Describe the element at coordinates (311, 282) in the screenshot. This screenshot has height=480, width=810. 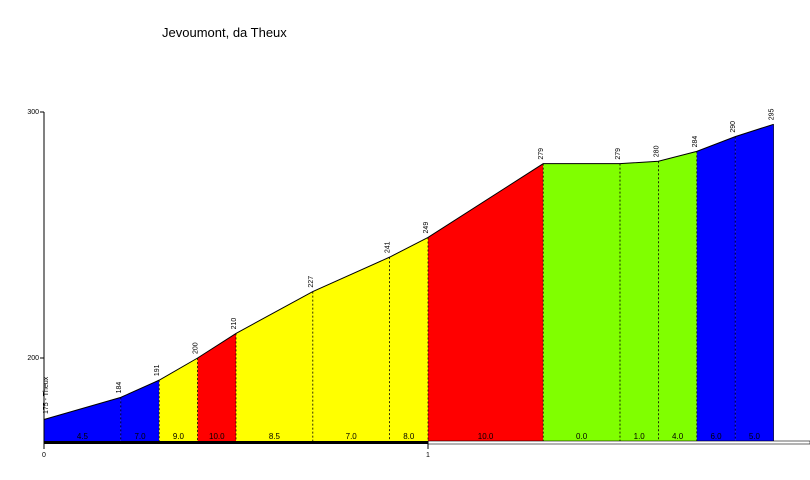
I see `elevation-label: 227` at that location.